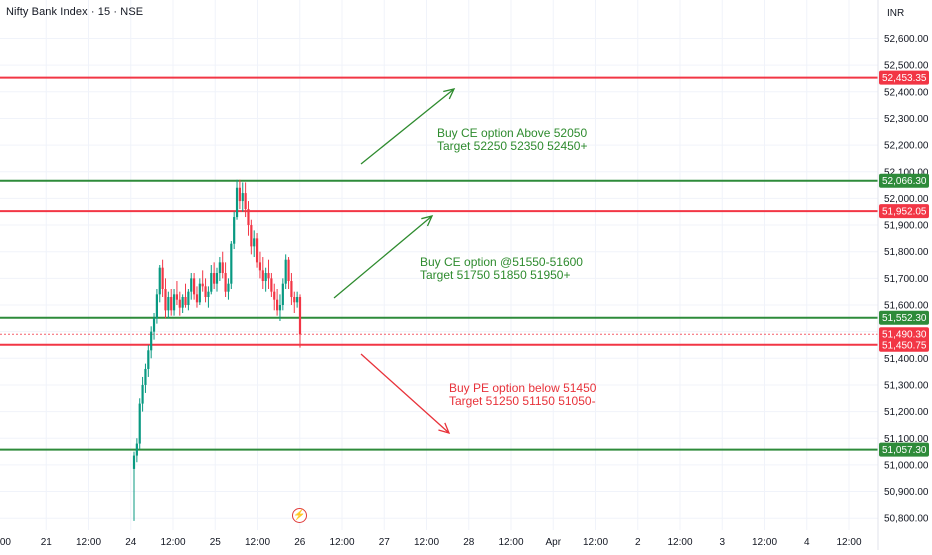 This screenshot has width=932, height=555. I want to click on x-tick-label: 25, so click(216, 542).